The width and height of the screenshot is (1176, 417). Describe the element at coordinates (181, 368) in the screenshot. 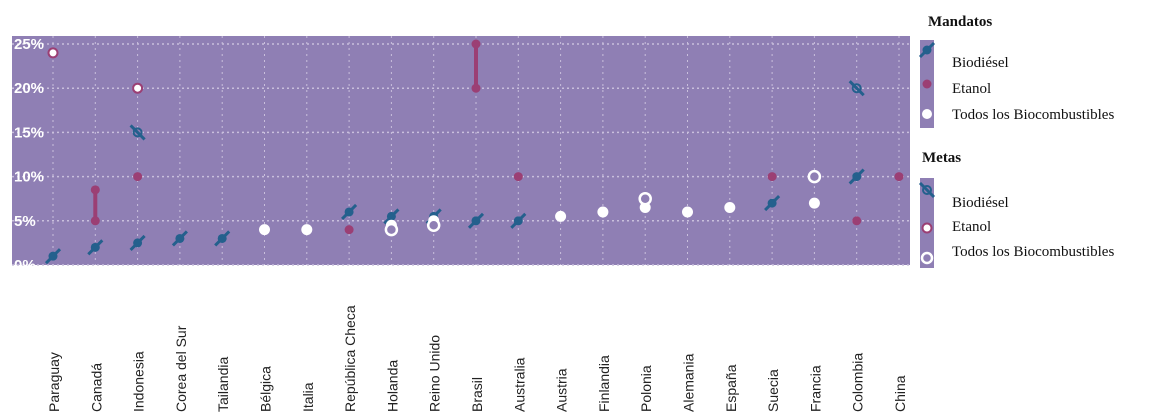

I see `x-category-label: Corea del Sur` at that location.